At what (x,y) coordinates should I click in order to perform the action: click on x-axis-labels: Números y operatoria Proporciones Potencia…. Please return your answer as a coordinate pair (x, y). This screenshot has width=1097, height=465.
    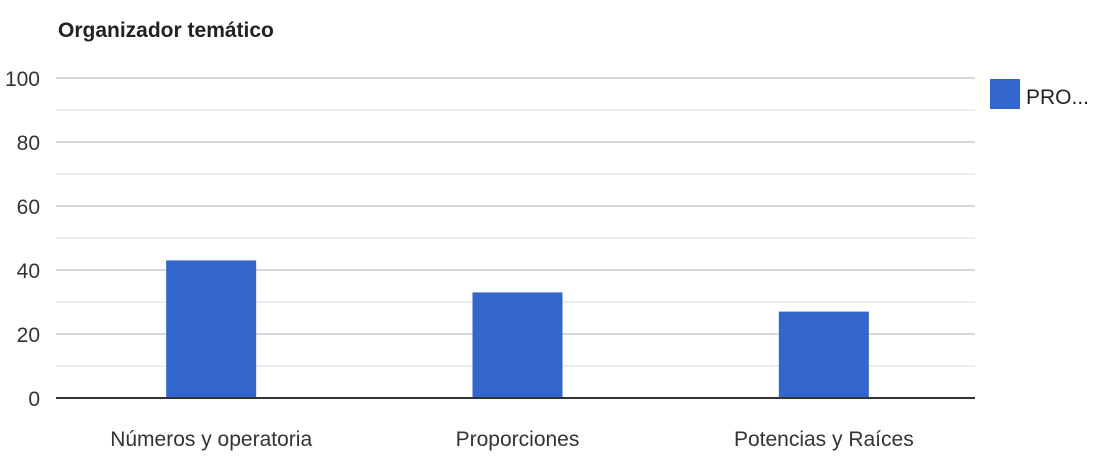
    Looking at the image, I should click on (512, 439).